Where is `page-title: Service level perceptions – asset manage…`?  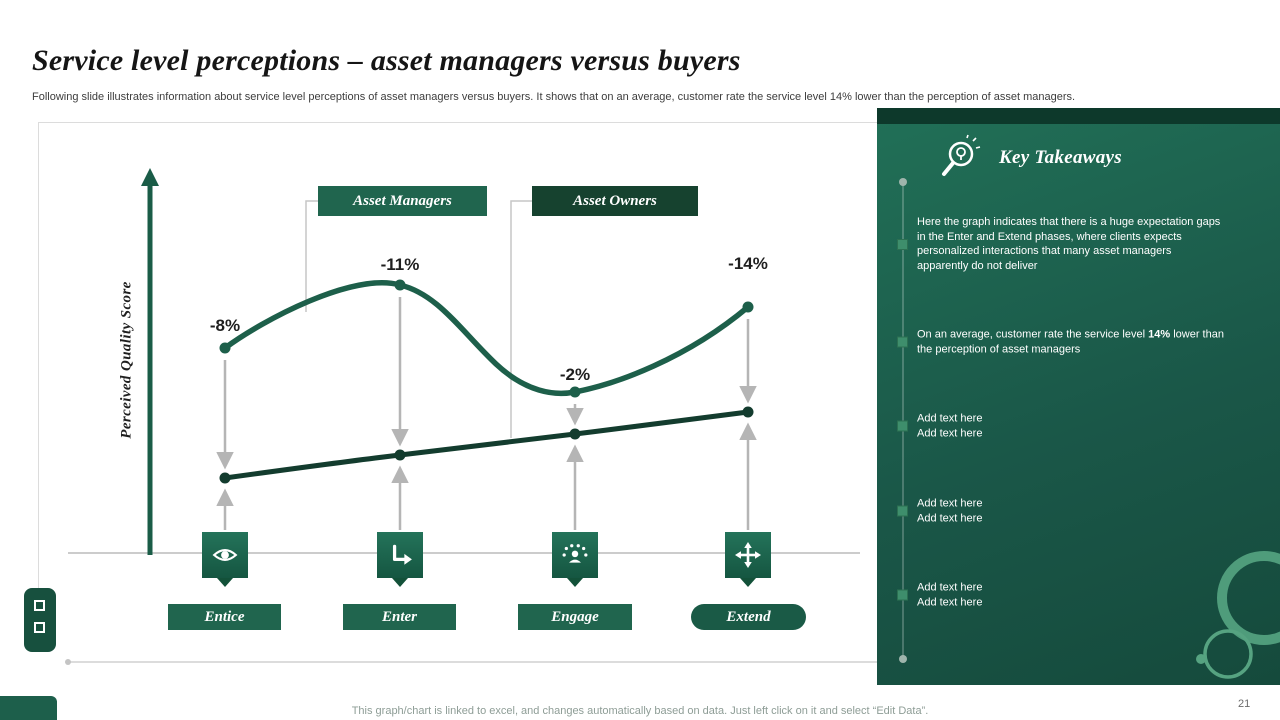
page-title: Service level perceptions – asset manage… is located at coordinates (386, 61).